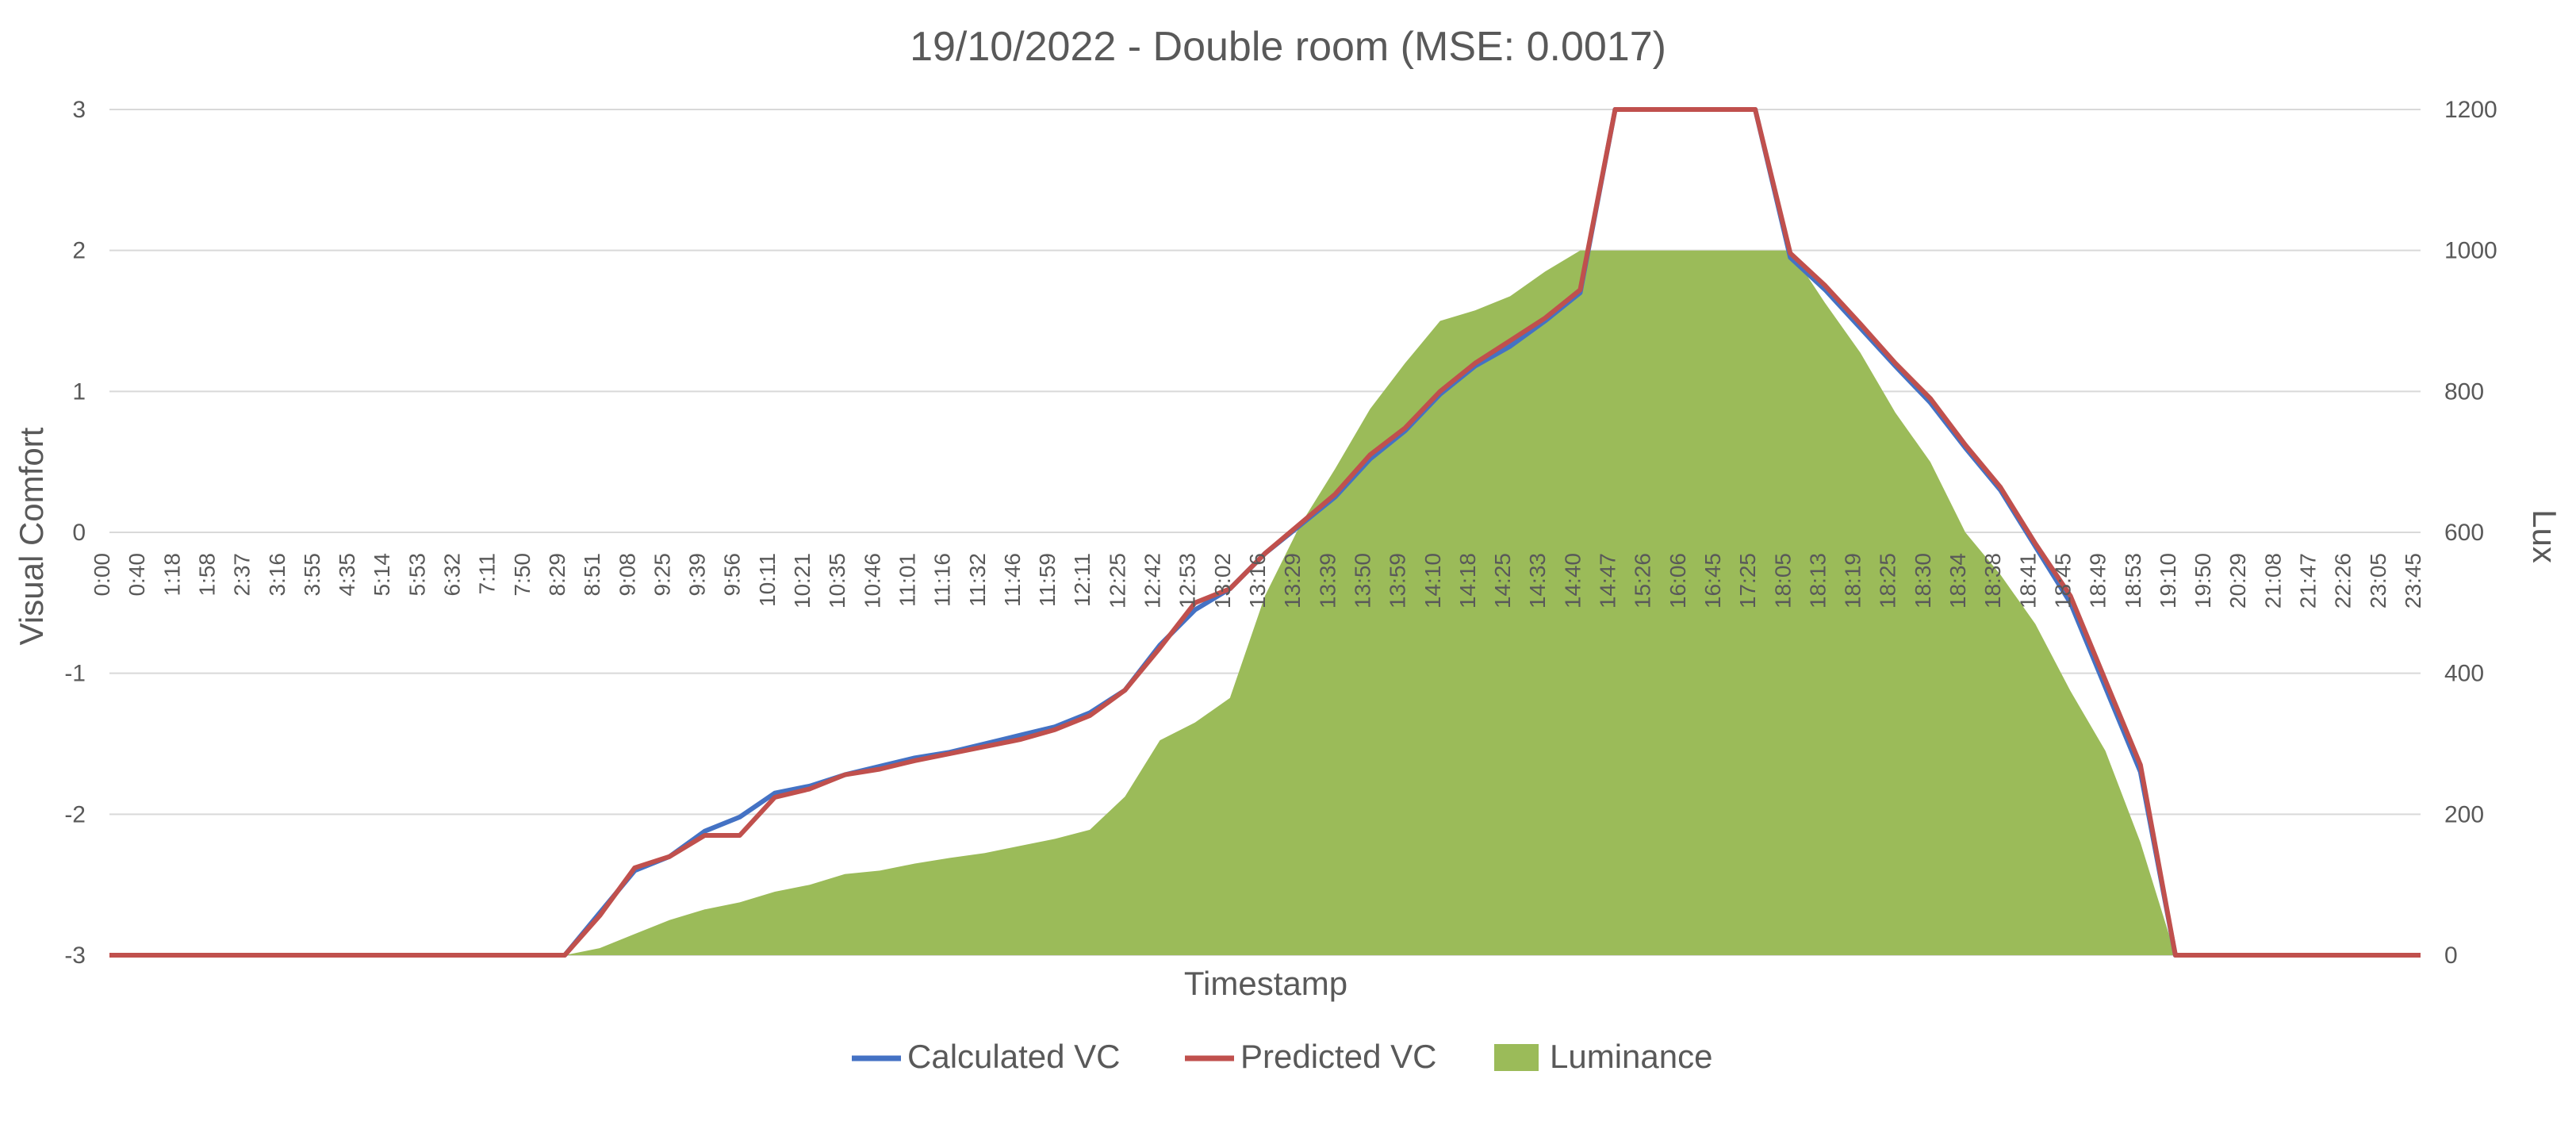 The height and width of the screenshot is (1121, 2576). What do you see at coordinates (1432, 580) in the screenshot?
I see `x-tick-label: 14:10` at bounding box center [1432, 580].